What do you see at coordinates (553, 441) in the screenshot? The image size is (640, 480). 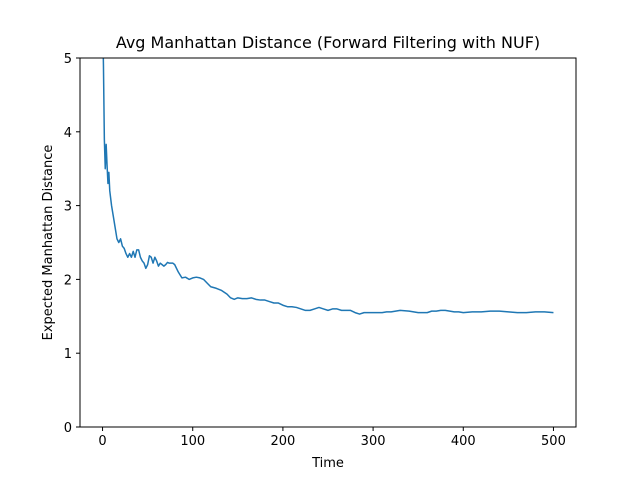 I see `x-tick-label: 500` at bounding box center [553, 441].